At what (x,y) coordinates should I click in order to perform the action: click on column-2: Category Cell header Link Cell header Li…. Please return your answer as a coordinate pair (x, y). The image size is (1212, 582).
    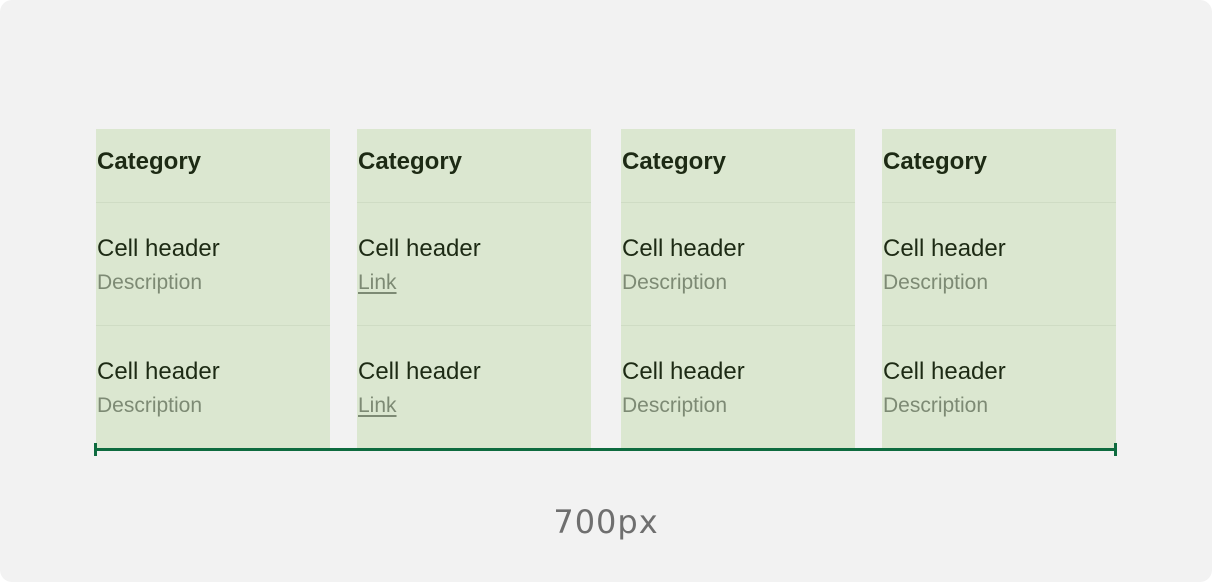
    Looking at the image, I should click on (474, 288).